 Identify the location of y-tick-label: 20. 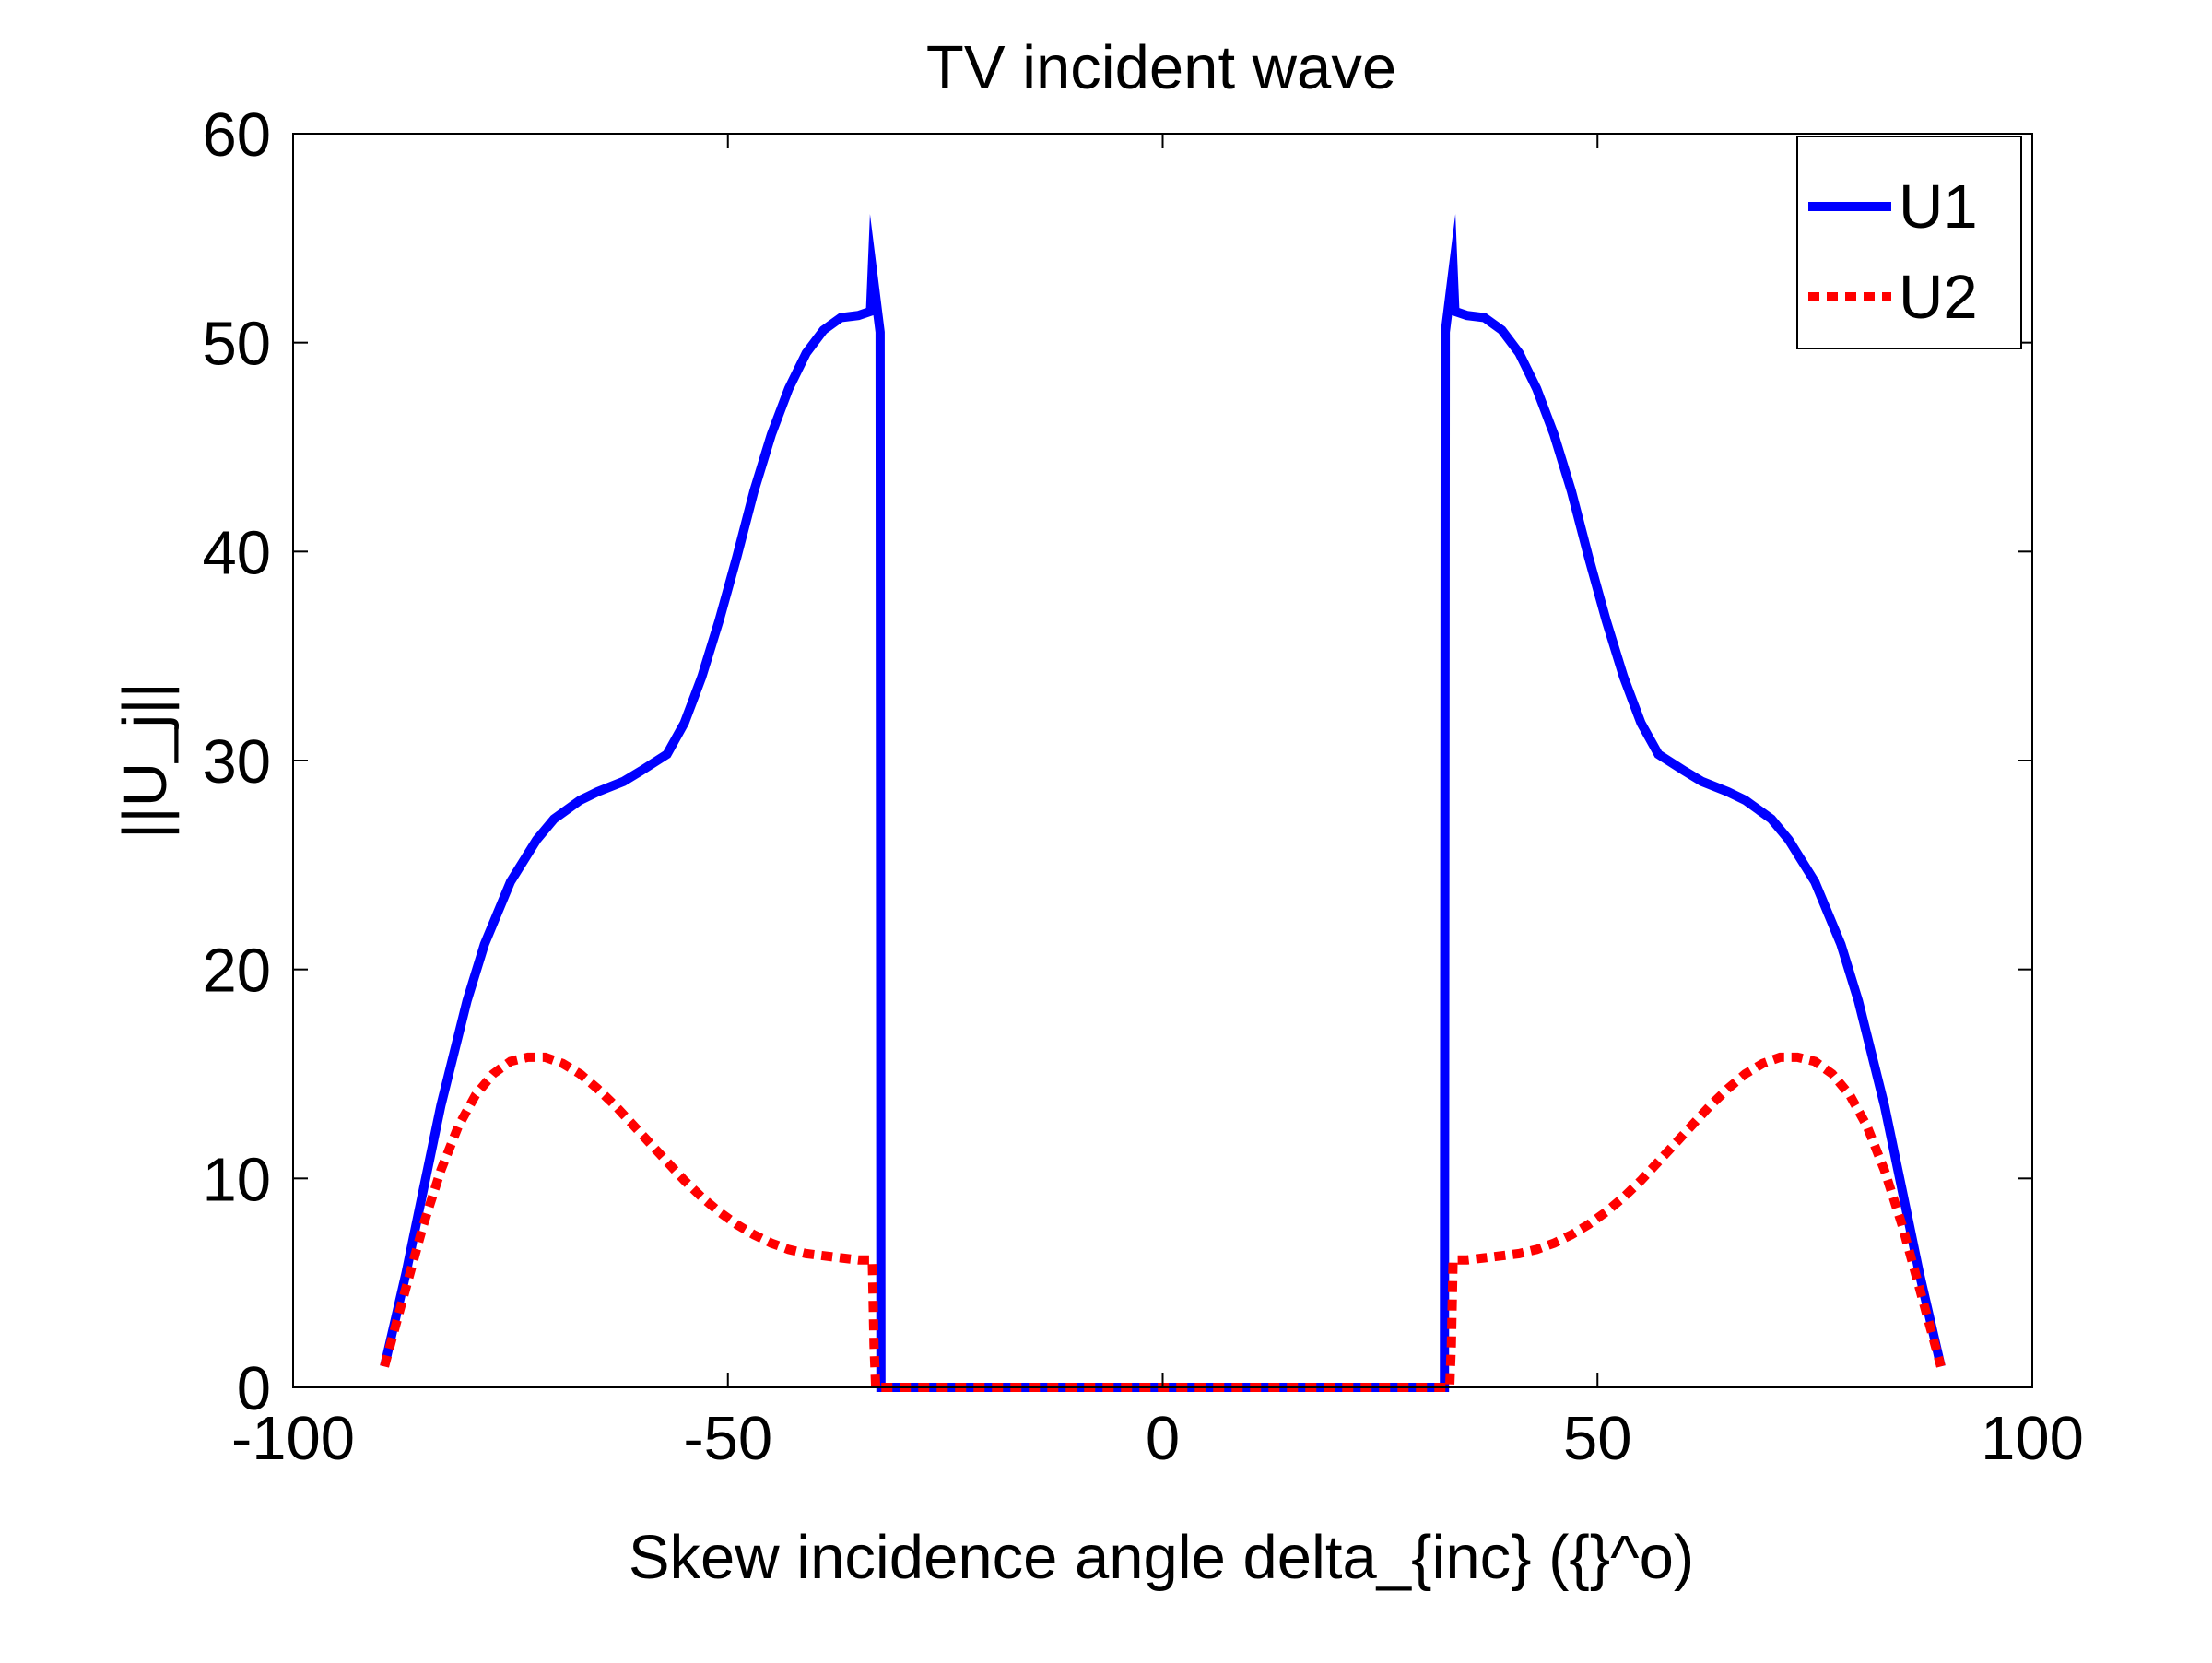
(236, 972).